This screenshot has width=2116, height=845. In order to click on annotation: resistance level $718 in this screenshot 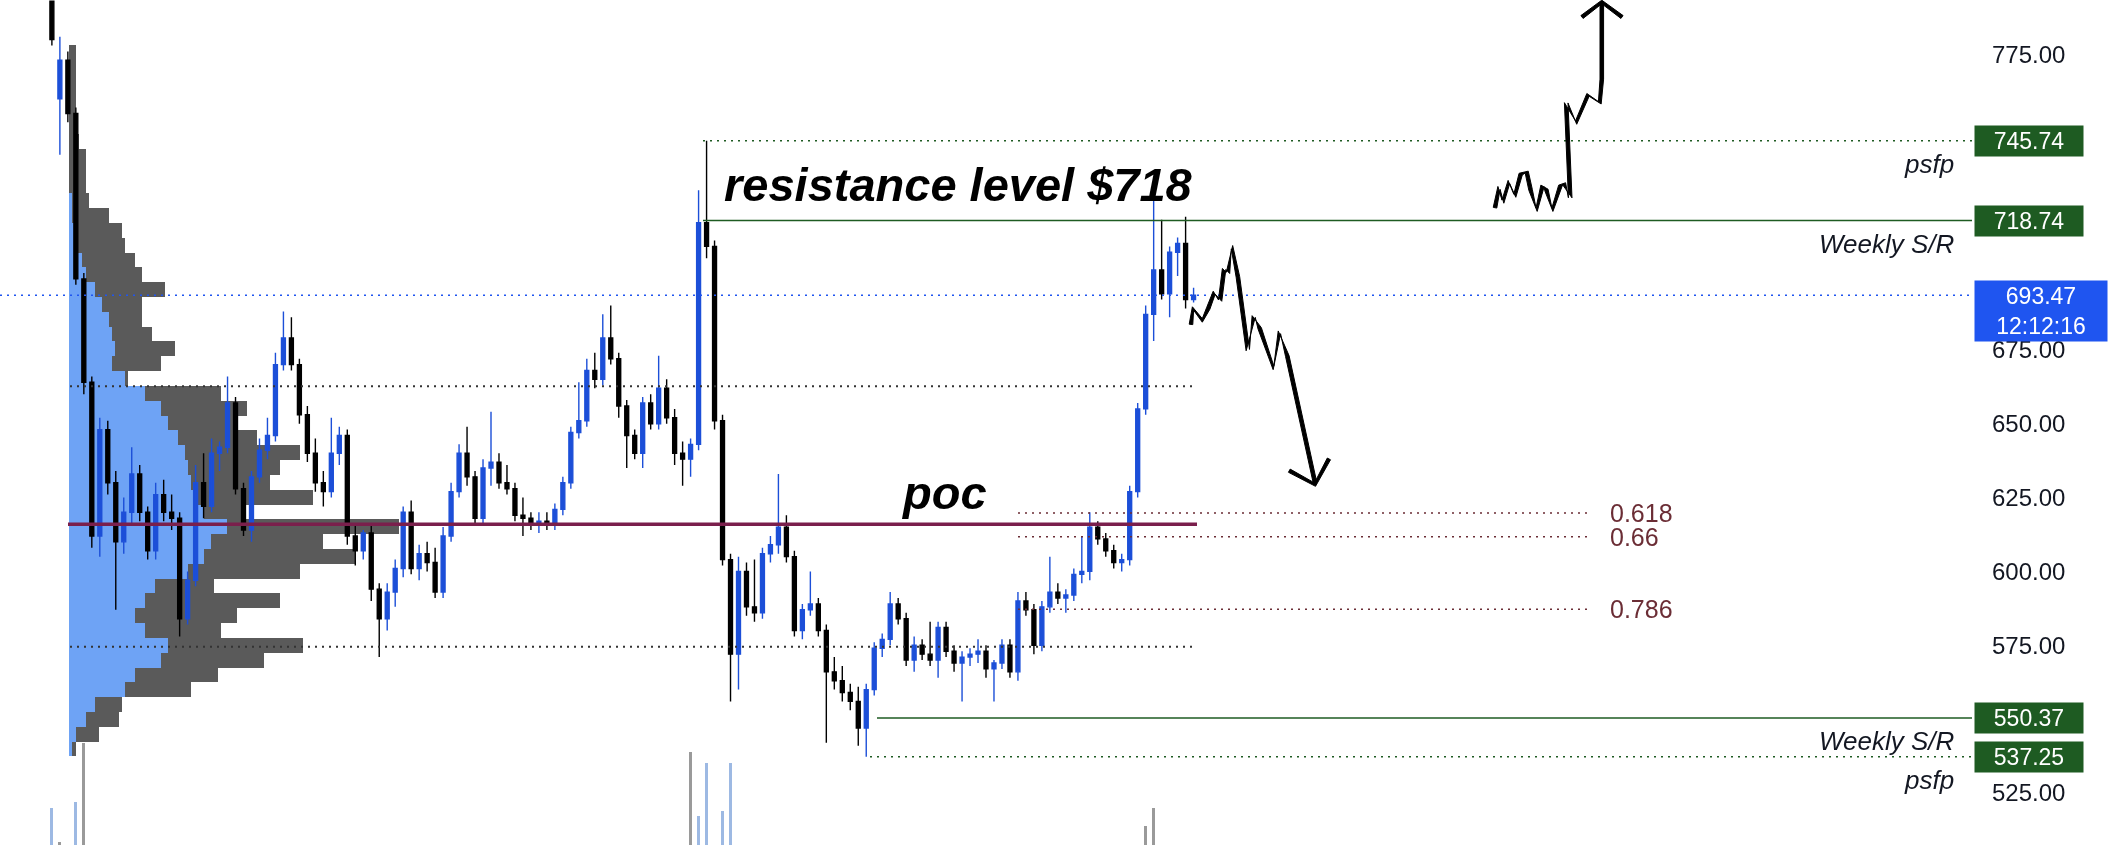, I will do `click(958, 184)`.